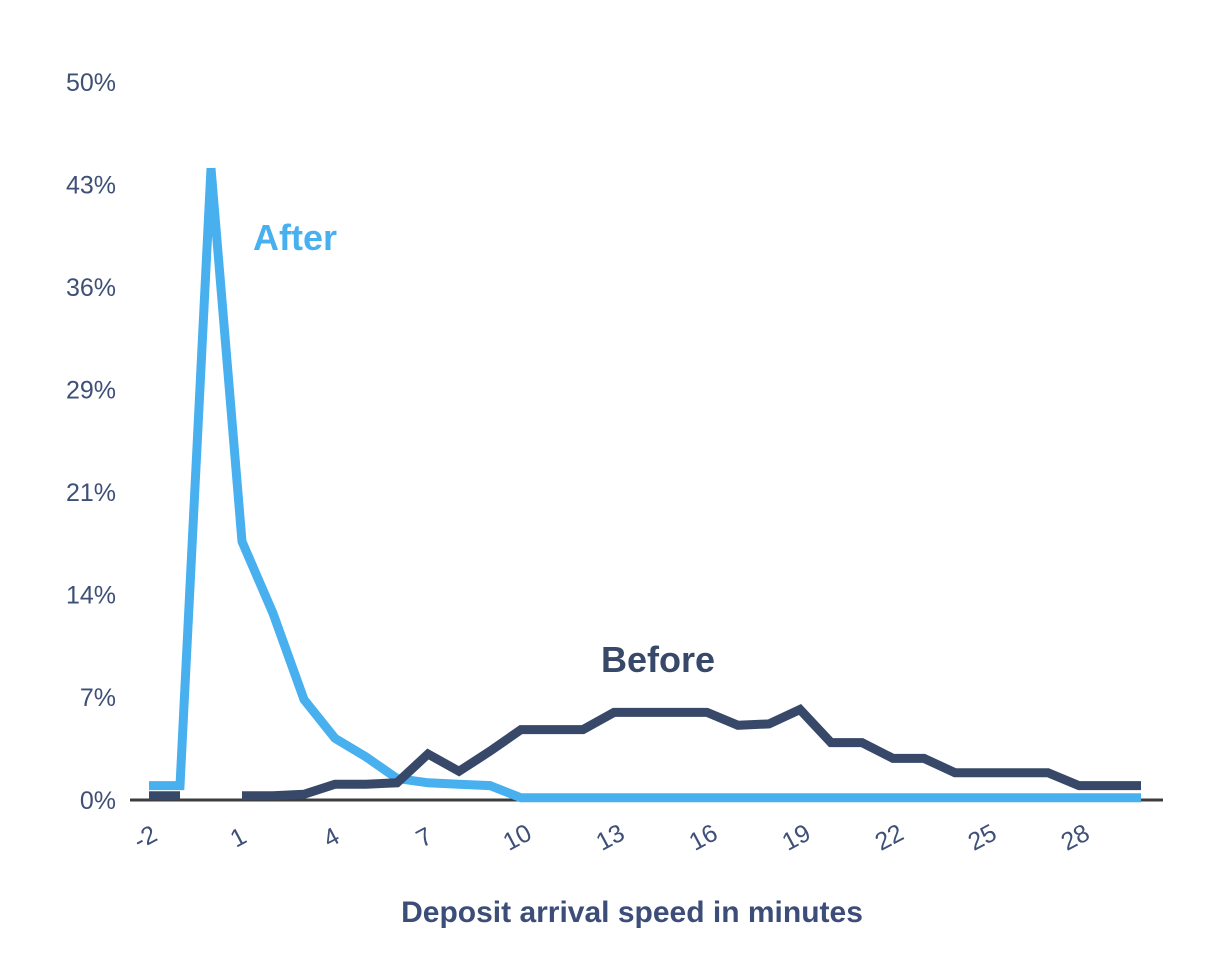 This screenshot has height=972, width=1216. What do you see at coordinates (91, 288) in the screenshot?
I see `y-tick-label: 36%` at bounding box center [91, 288].